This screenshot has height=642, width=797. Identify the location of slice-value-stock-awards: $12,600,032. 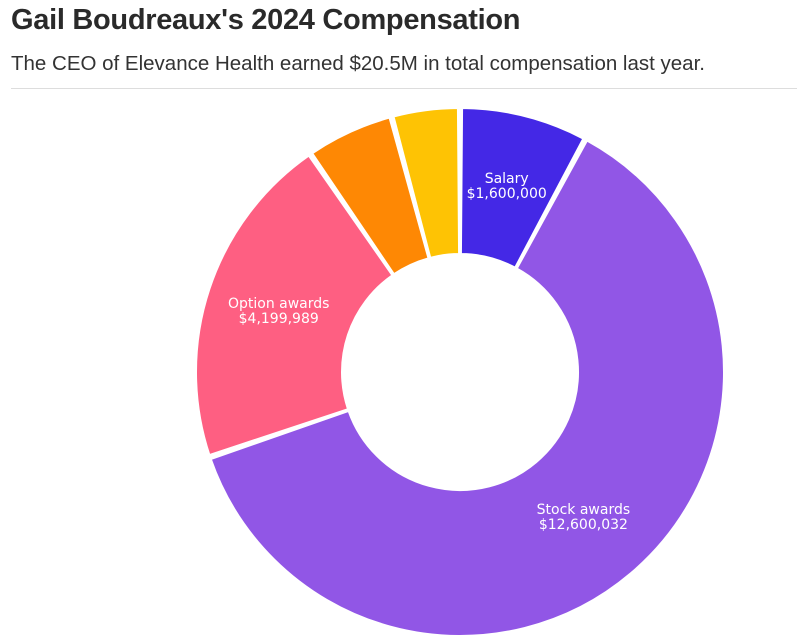
(583, 525).